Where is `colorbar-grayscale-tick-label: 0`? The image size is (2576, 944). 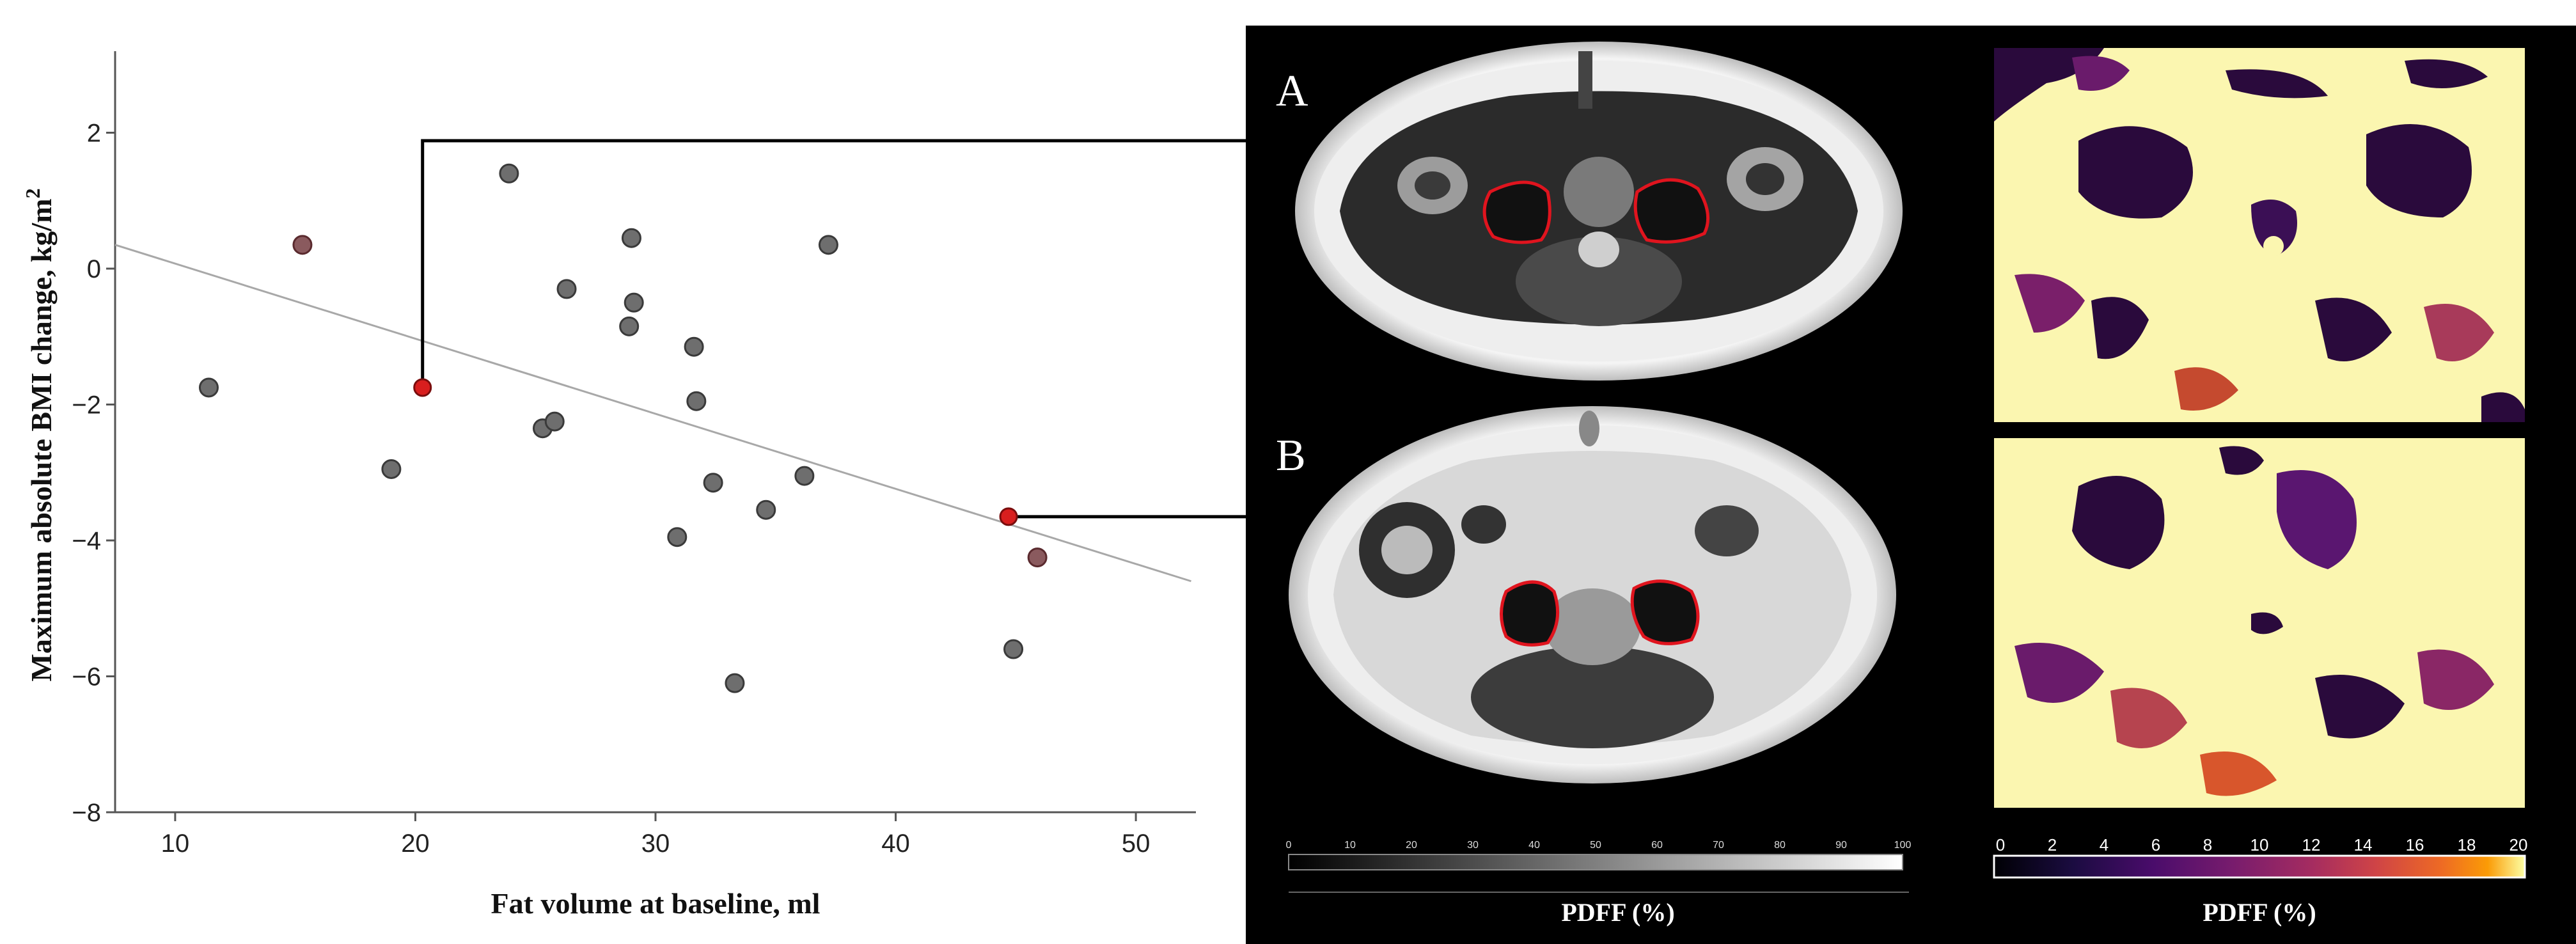
colorbar-grayscale-tick-label: 0 is located at coordinates (1289, 846).